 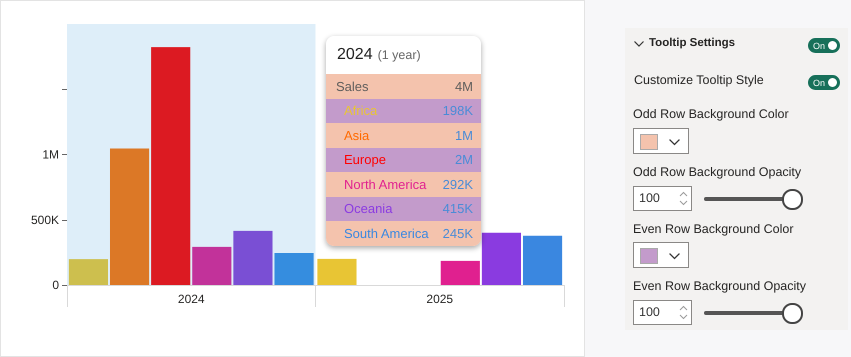 What do you see at coordinates (463, 86) in the screenshot?
I see `annotation: 4M` at bounding box center [463, 86].